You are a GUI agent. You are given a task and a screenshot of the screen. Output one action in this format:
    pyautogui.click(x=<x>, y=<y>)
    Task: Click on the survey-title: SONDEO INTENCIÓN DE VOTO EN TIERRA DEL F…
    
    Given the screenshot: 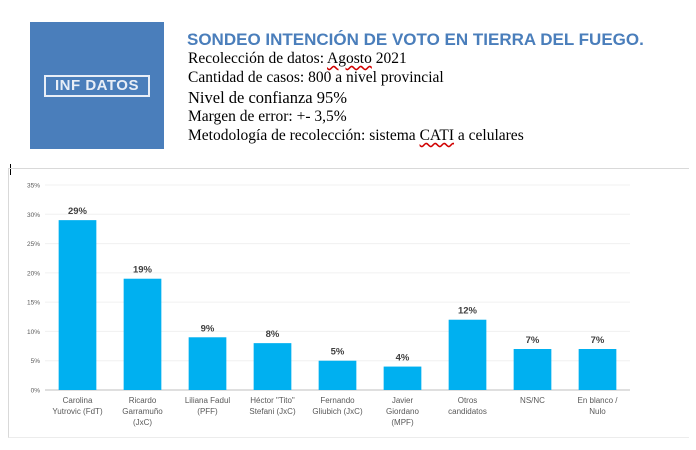 What is the action you would take?
    pyautogui.click(x=415, y=39)
    